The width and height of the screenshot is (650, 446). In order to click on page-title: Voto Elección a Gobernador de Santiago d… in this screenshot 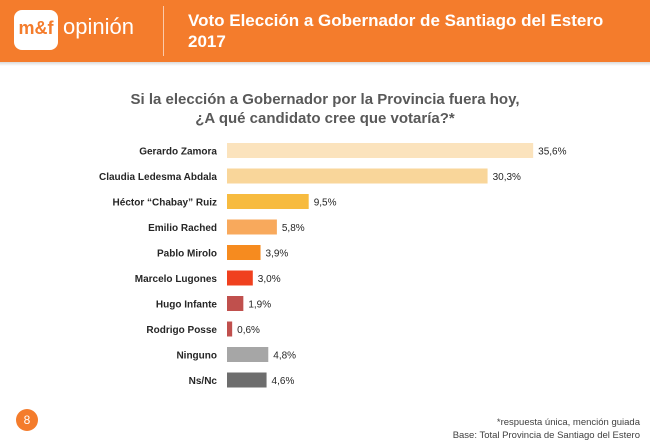, I will do `click(408, 31)`.